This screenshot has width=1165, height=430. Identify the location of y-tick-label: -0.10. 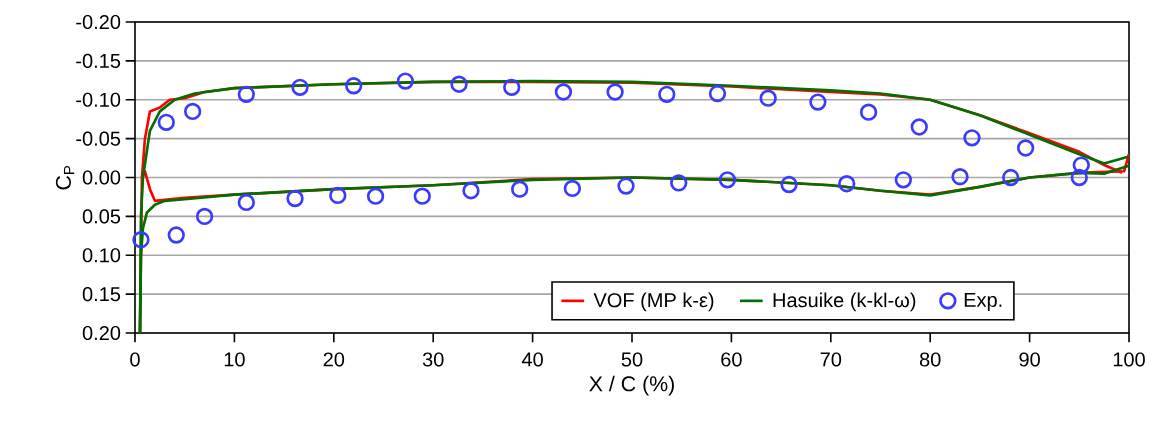
(98, 99).